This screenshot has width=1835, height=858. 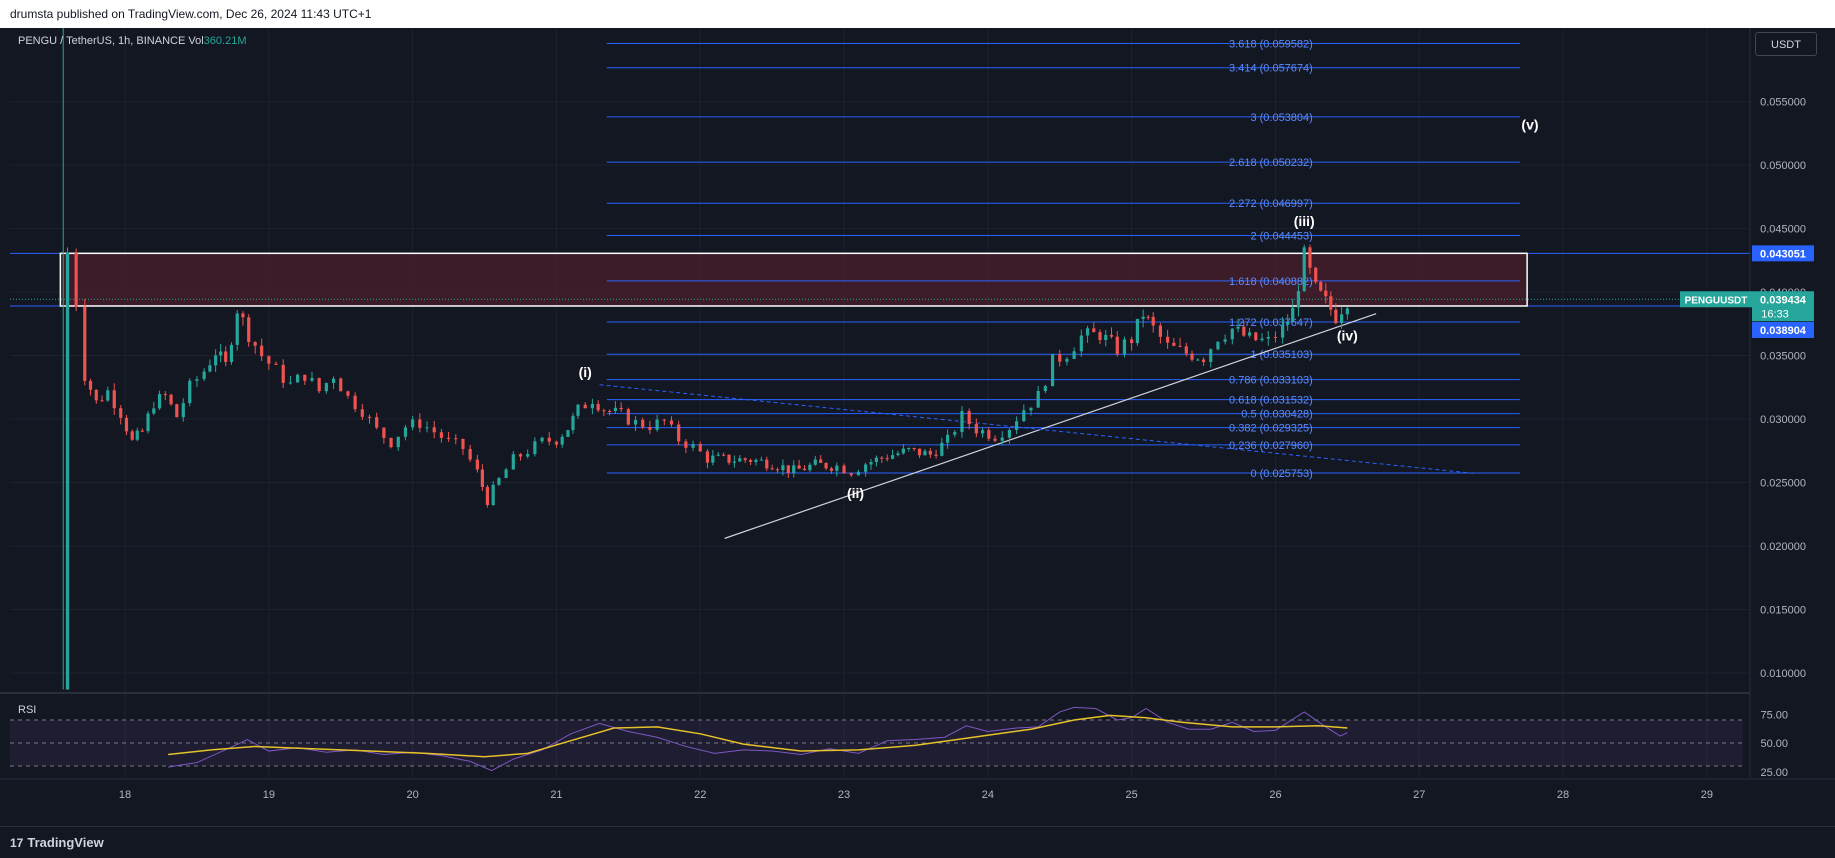 What do you see at coordinates (1132, 795) in the screenshot?
I see `time-tick-label: 25` at bounding box center [1132, 795].